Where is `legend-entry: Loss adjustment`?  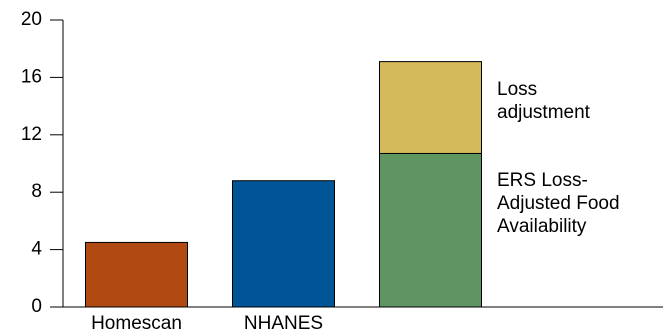
legend-entry: Loss adjustment is located at coordinates (543, 100).